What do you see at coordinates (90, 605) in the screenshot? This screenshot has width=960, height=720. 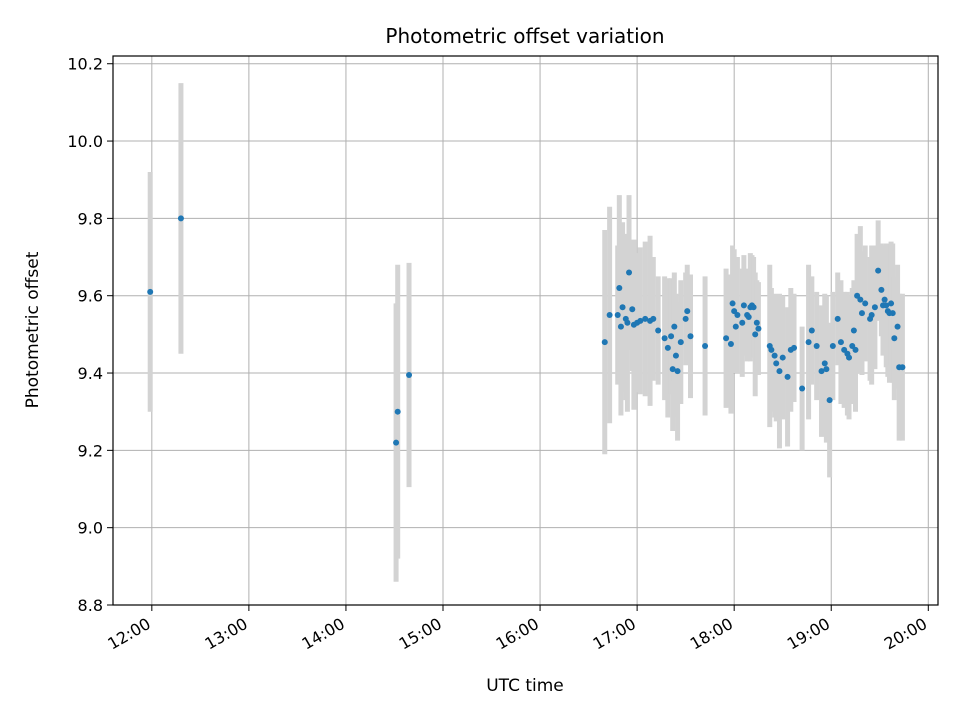 I see `y-tick-label: 8.8` at bounding box center [90, 605].